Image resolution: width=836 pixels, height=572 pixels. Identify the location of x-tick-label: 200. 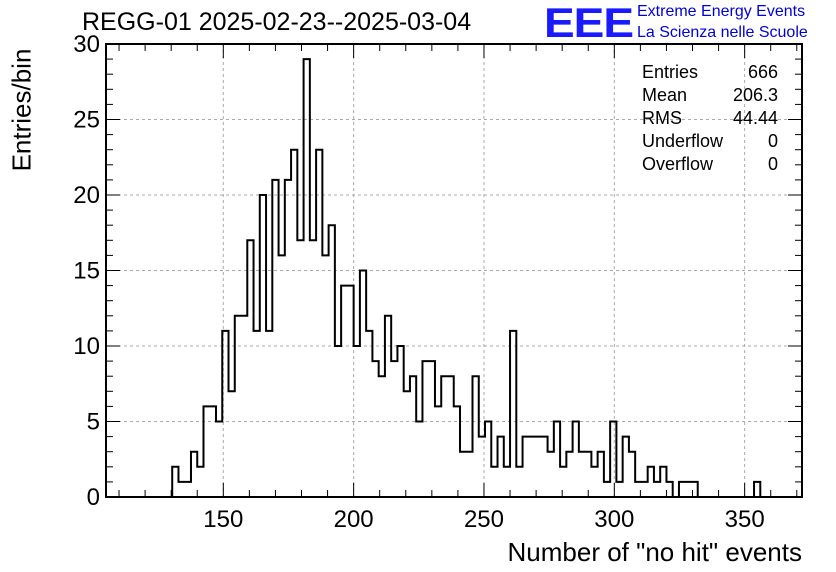
(354, 519).